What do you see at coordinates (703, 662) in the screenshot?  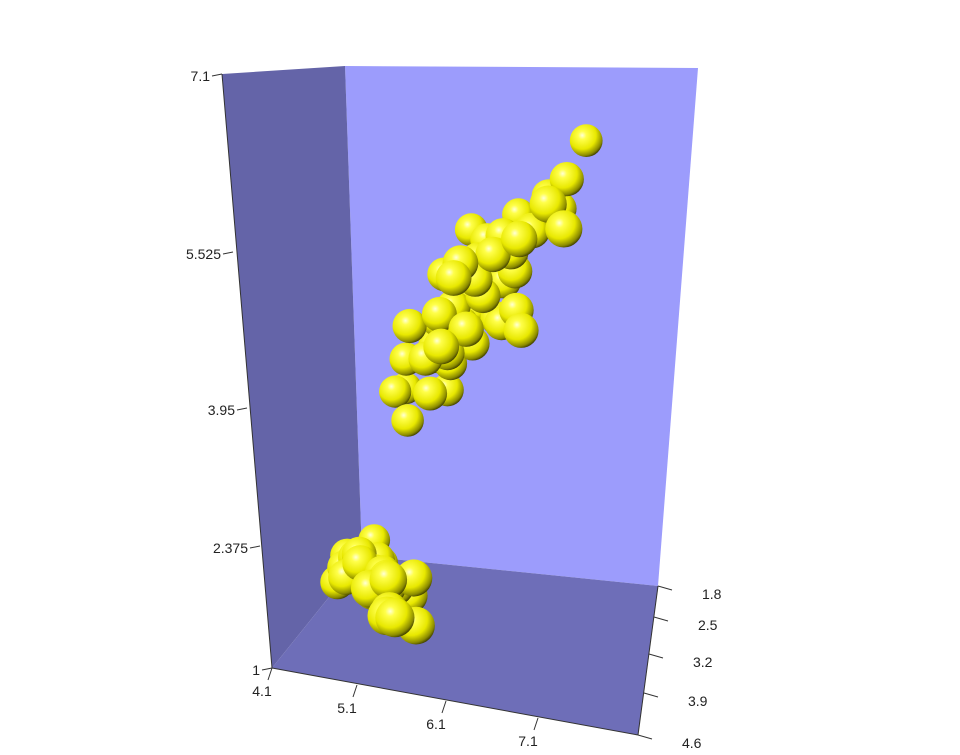 I see `y-tick-label: 3.2` at bounding box center [703, 662].